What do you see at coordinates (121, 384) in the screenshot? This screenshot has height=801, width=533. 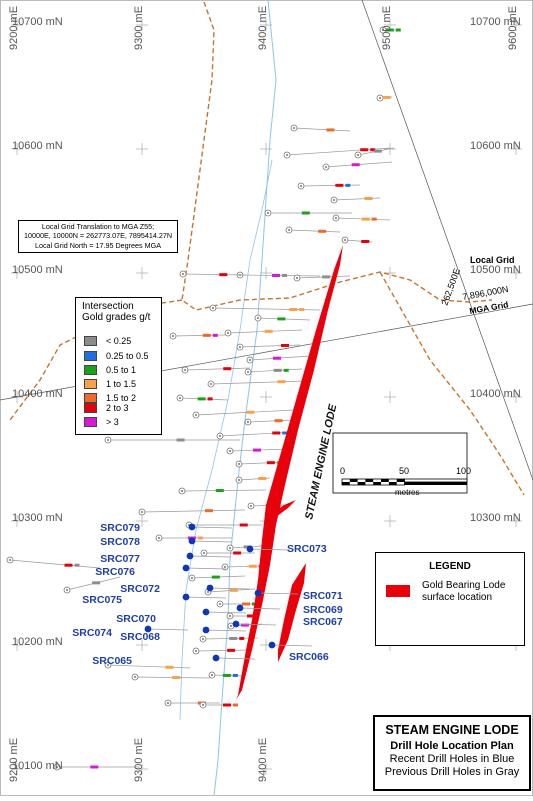 I see `legend-item-label: 1 to 1.5` at bounding box center [121, 384].